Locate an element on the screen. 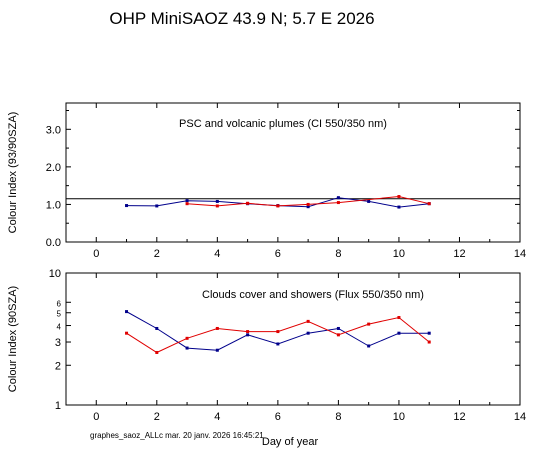 The image size is (547, 455). y-axis-label: Colour Index (93/90SZA) is located at coordinates (13, 173).